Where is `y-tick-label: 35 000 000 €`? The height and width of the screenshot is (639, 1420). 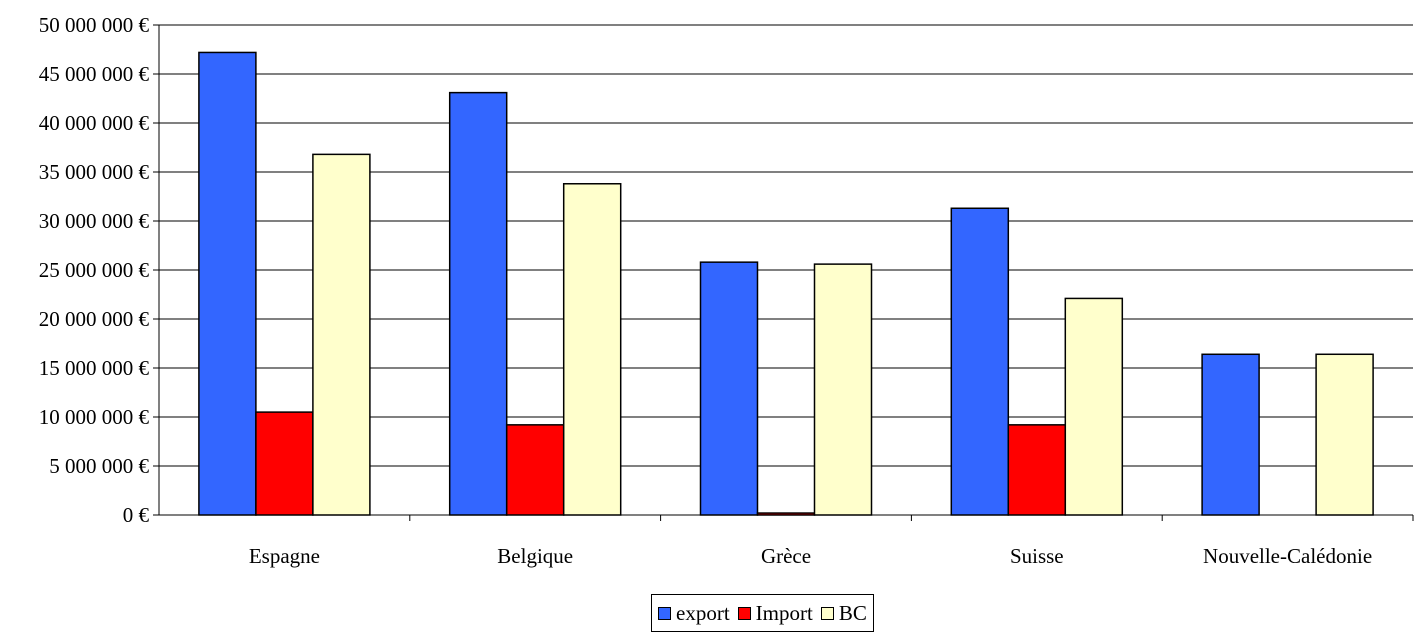 y-tick-label: 35 000 000 € is located at coordinates (94, 172).